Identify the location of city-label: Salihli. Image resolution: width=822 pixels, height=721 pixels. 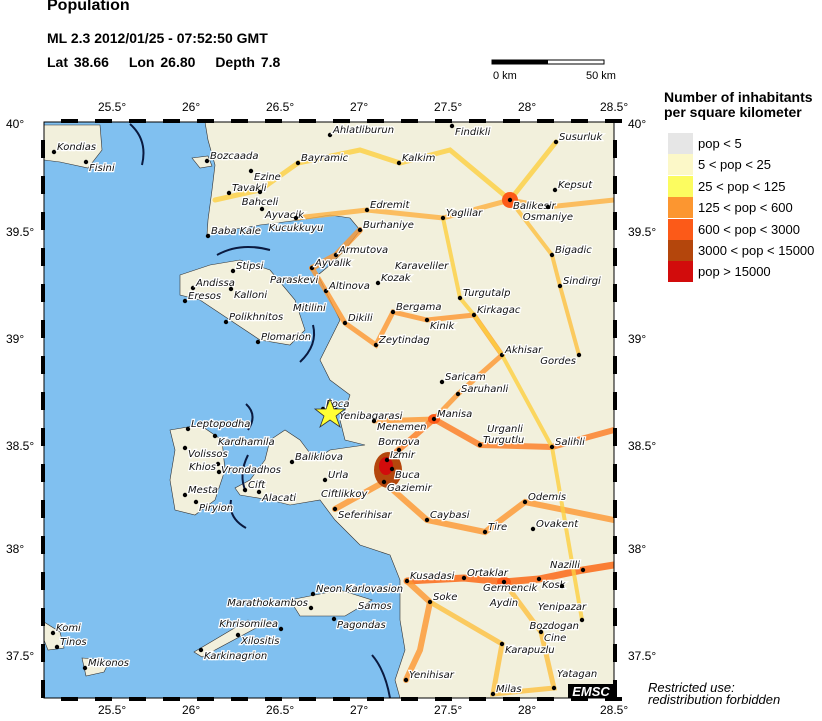
(570, 442).